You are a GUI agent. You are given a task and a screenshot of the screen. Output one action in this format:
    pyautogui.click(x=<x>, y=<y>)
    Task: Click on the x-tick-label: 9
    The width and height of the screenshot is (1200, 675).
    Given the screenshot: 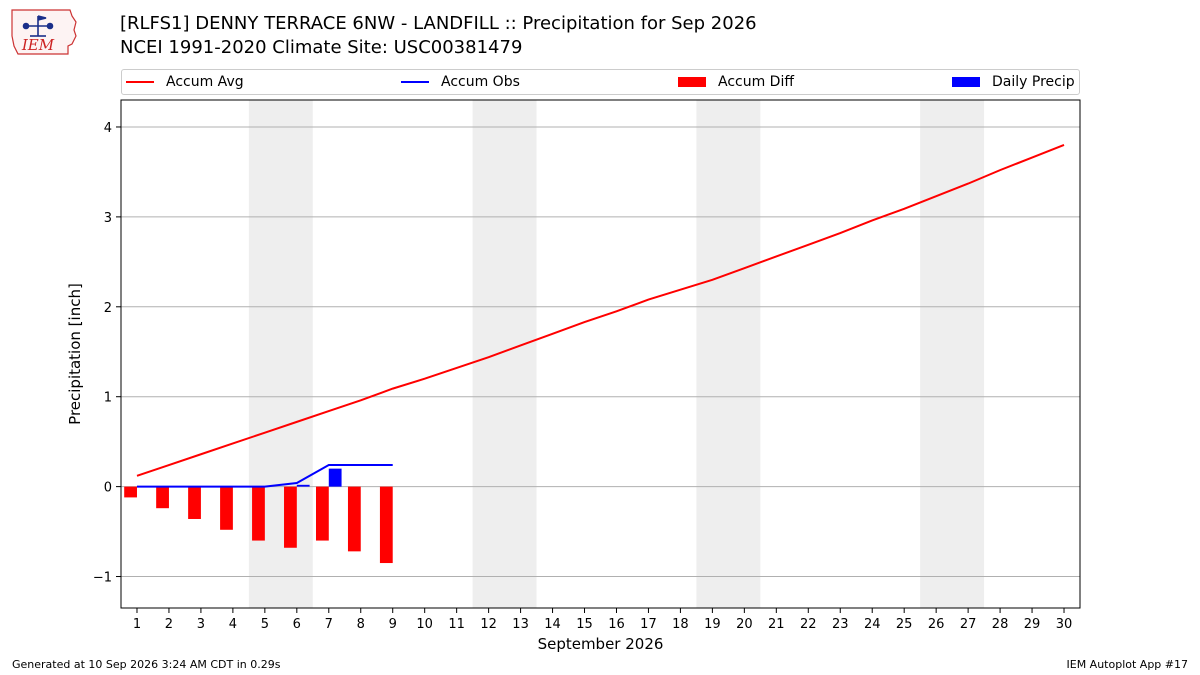 What is the action you would take?
    pyautogui.click(x=393, y=624)
    